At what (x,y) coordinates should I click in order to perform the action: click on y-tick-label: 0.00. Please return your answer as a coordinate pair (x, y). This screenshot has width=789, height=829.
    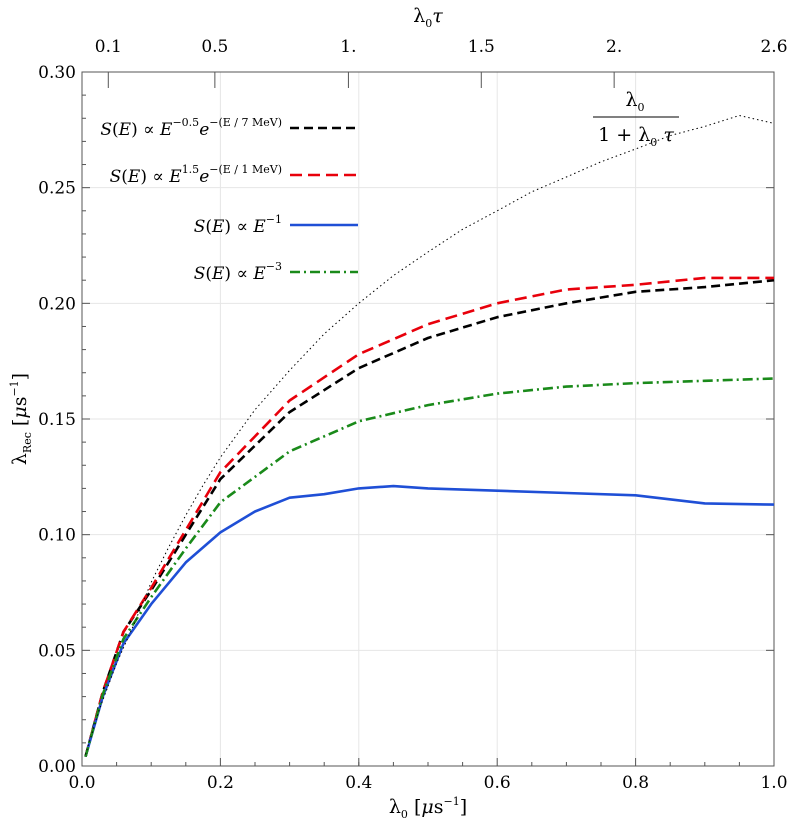
    Looking at the image, I should click on (57, 767).